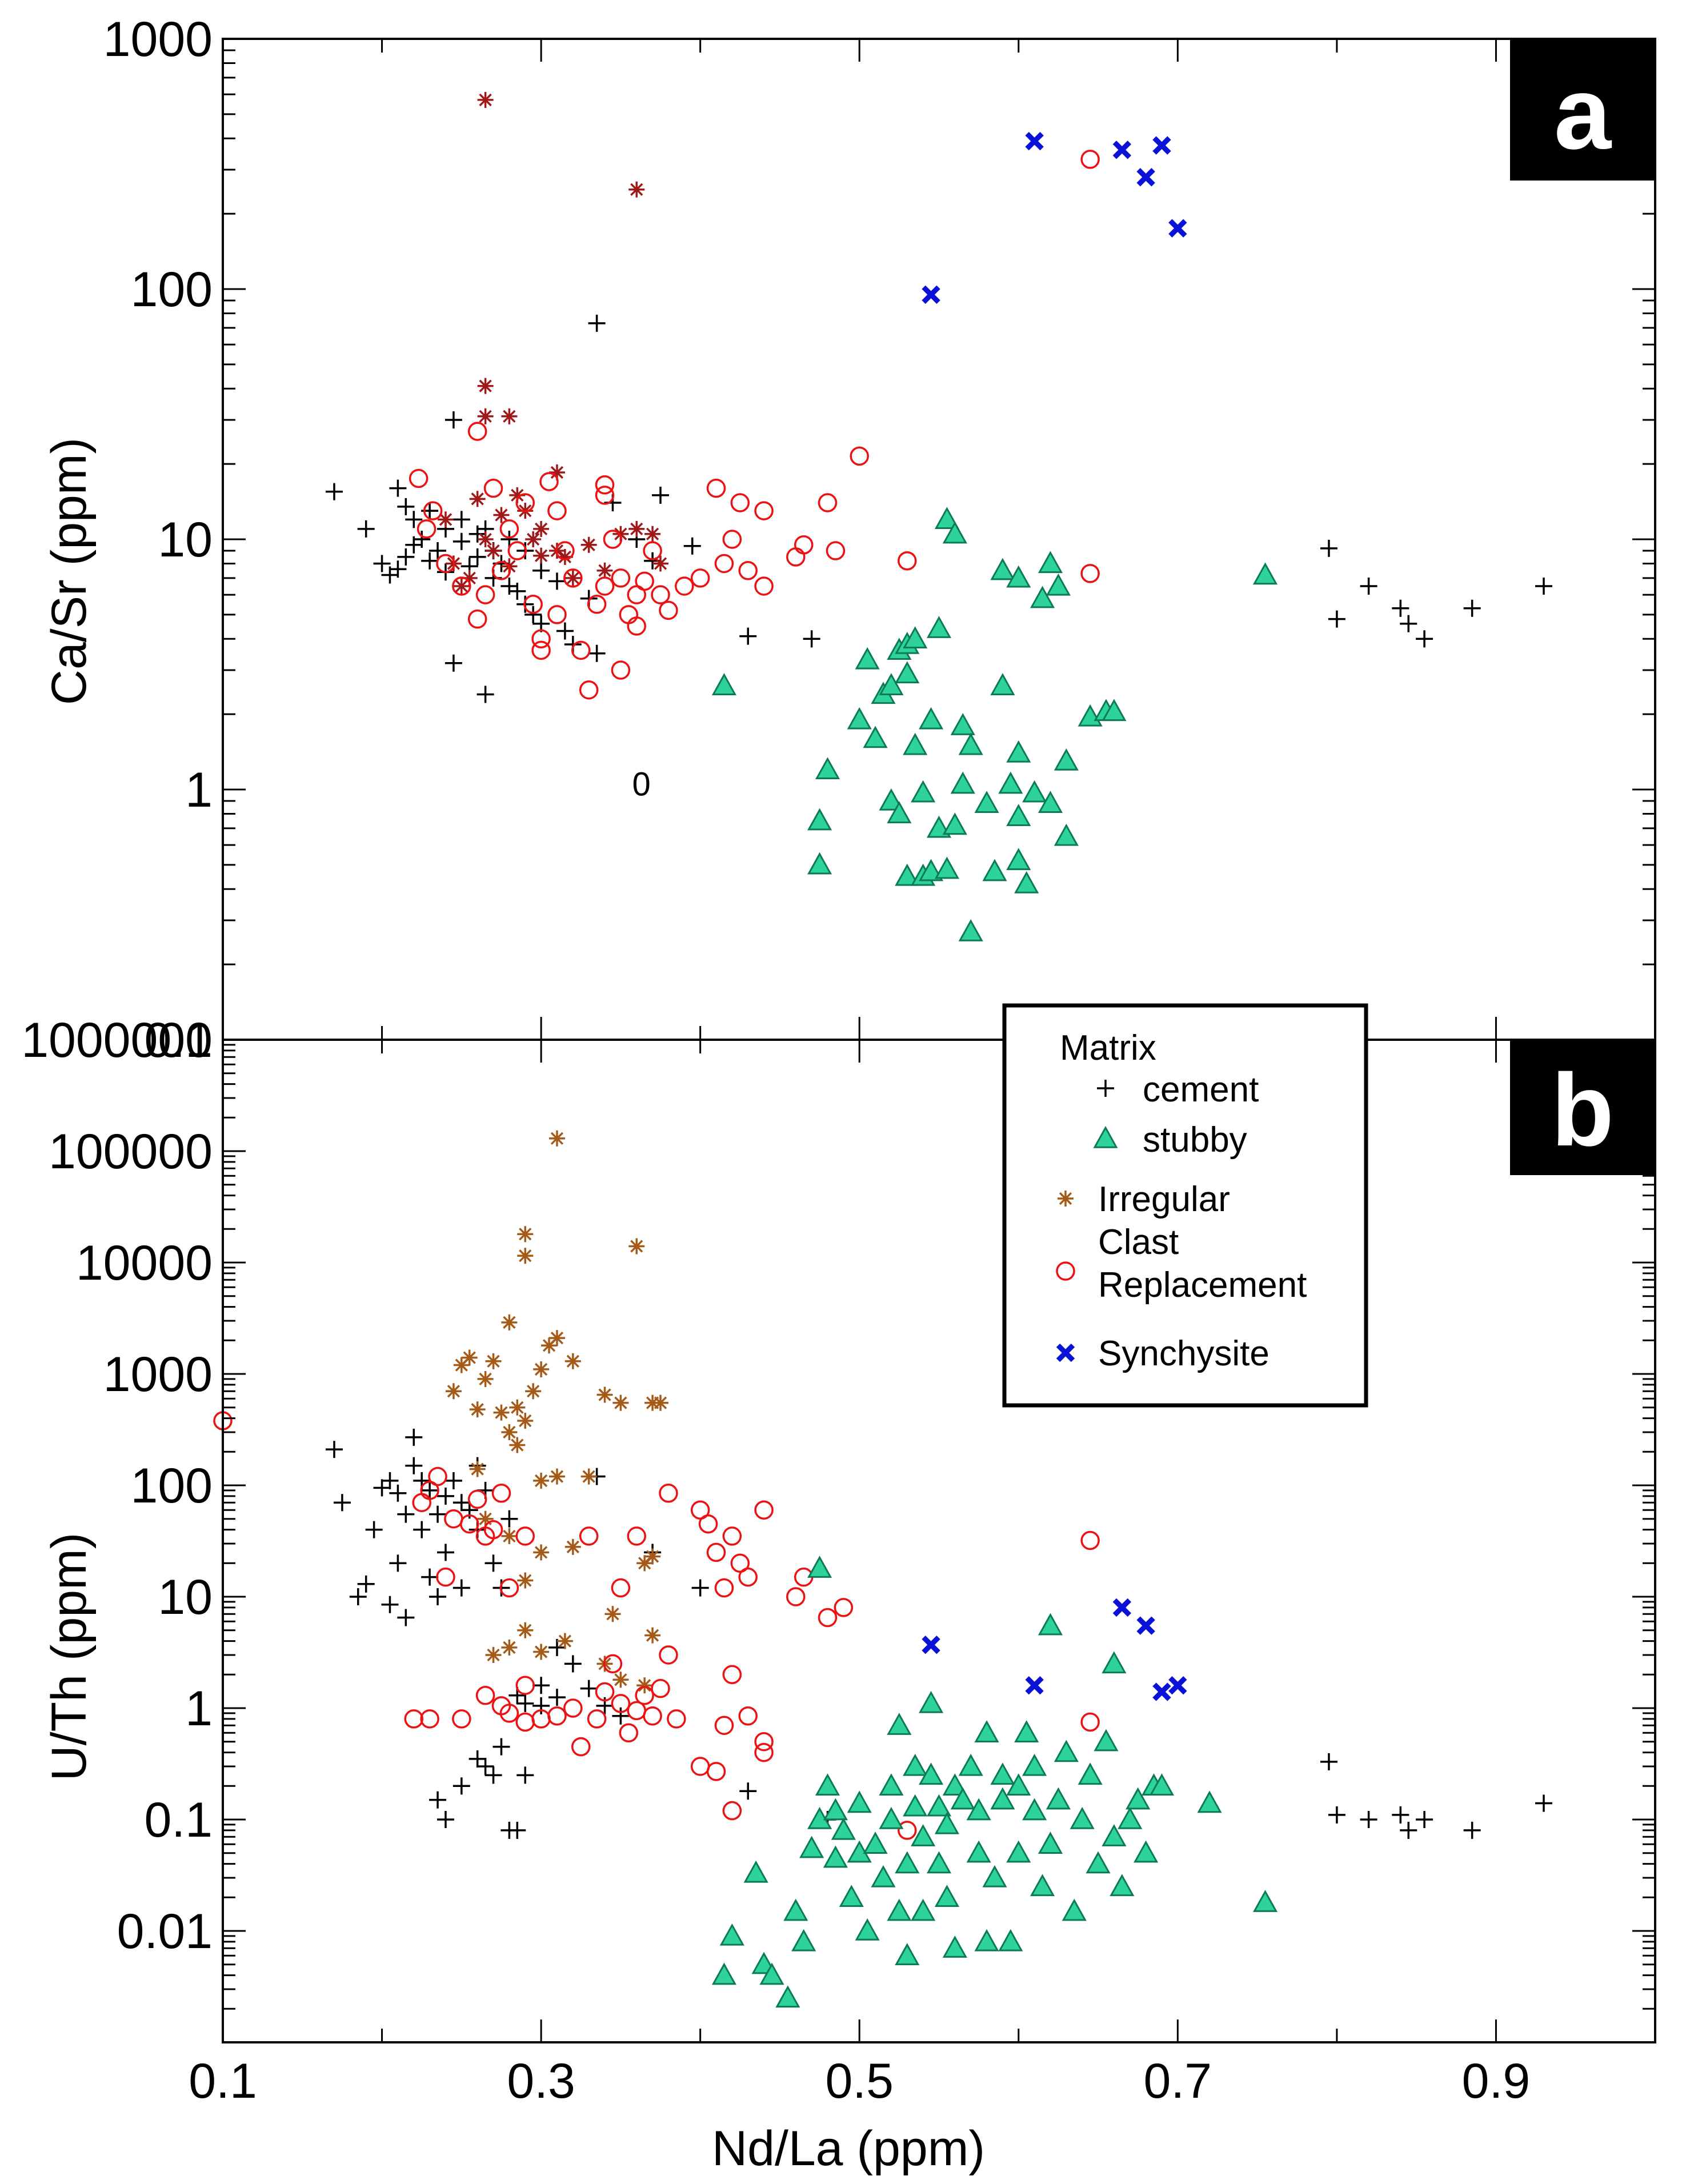  Describe the element at coordinates (1201, 1089) in the screenshot. I see `legend-cement-label: cement` at that location.